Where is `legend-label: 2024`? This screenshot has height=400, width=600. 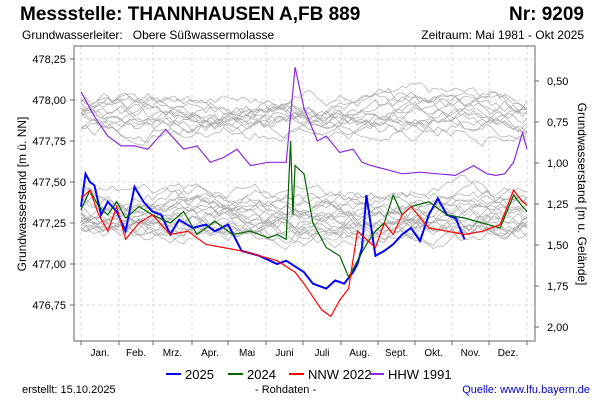 legend-label: 2024 is located at coordinates (261, 374).